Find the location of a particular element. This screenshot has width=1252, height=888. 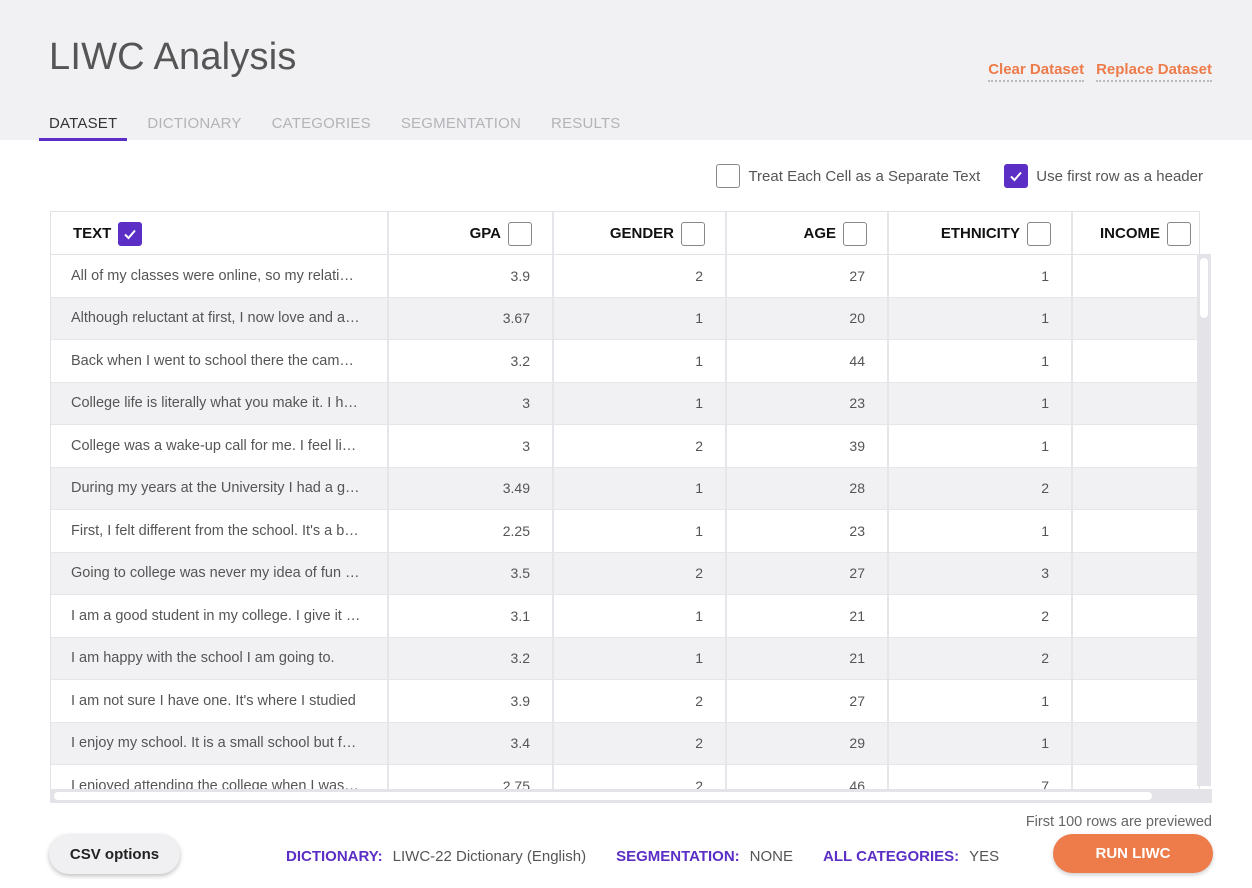

column-header-gpa: GPA is located at coordinates (471, 233).